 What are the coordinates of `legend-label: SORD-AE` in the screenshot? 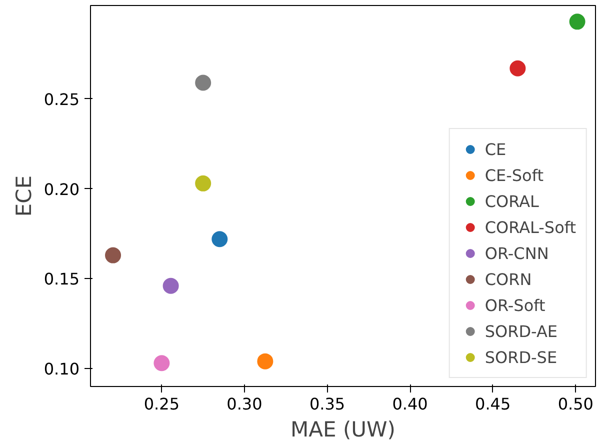 It's located at (521, 331).